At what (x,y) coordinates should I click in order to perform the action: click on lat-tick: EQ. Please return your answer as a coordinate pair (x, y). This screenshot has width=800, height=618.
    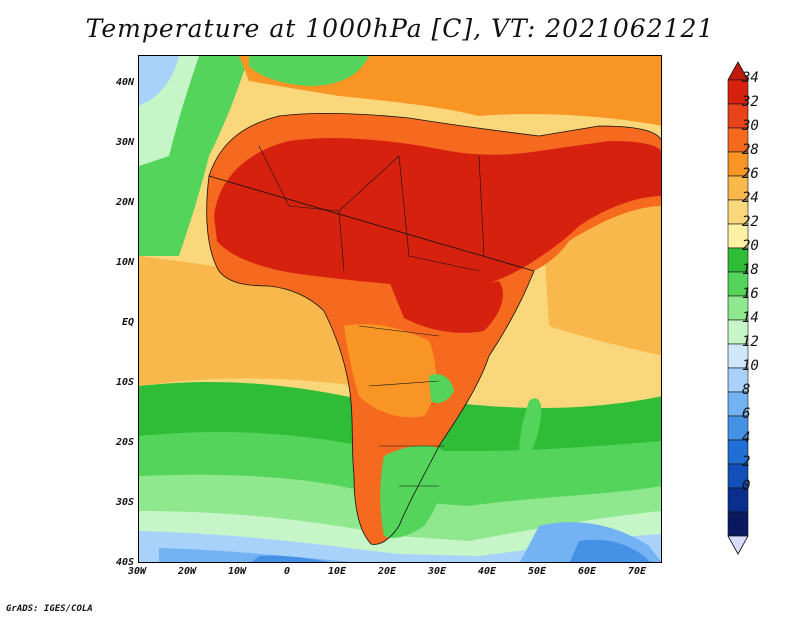
    Looking at the image, I should click on (127, 322).